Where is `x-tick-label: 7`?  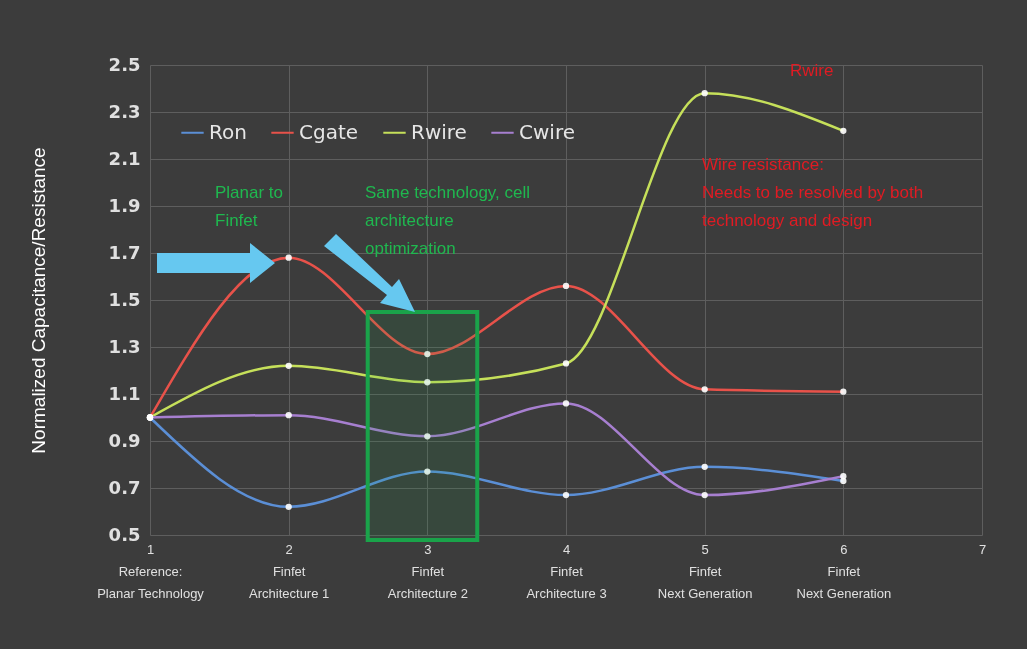
x-tick-label: 7 is located at coordinates (982, 549).